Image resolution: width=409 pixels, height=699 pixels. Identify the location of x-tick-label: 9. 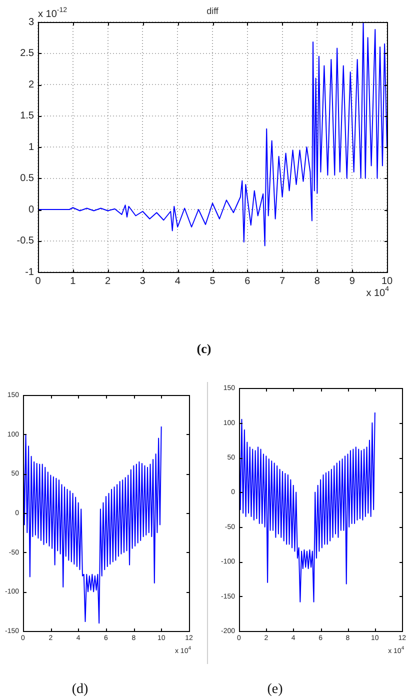
(352, 281).